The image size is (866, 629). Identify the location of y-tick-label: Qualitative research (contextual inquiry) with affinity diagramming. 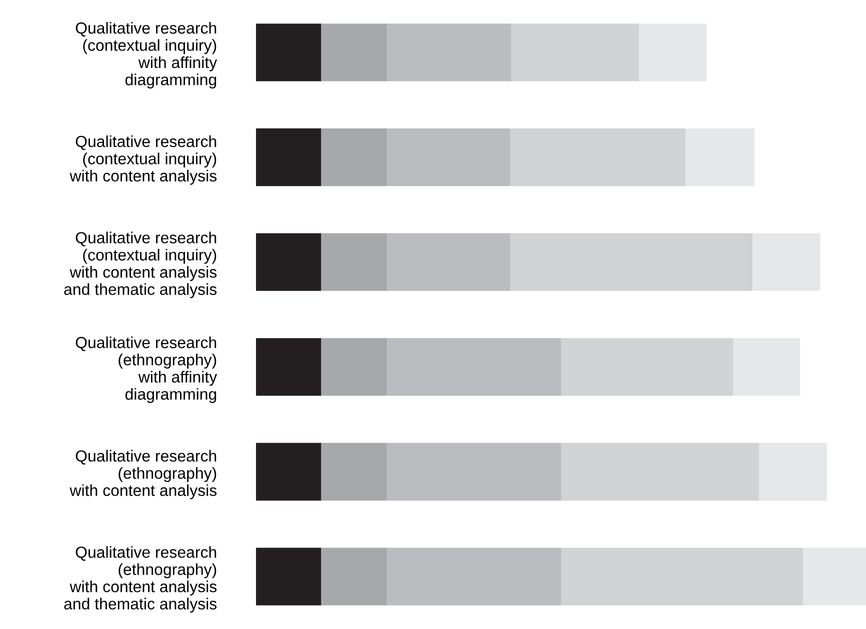
(147, 55).